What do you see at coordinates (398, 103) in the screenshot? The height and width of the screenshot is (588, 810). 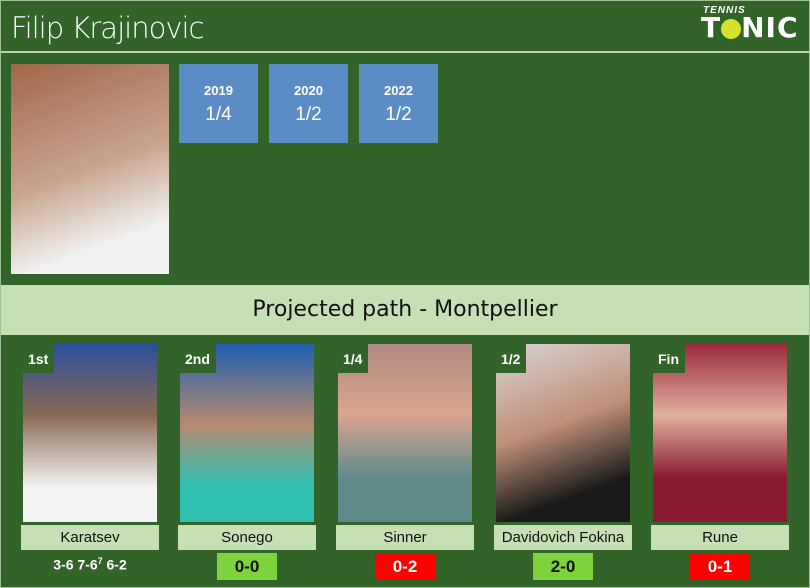 I see `year-box: 2022 1/2` at bounding box center [398, 103].